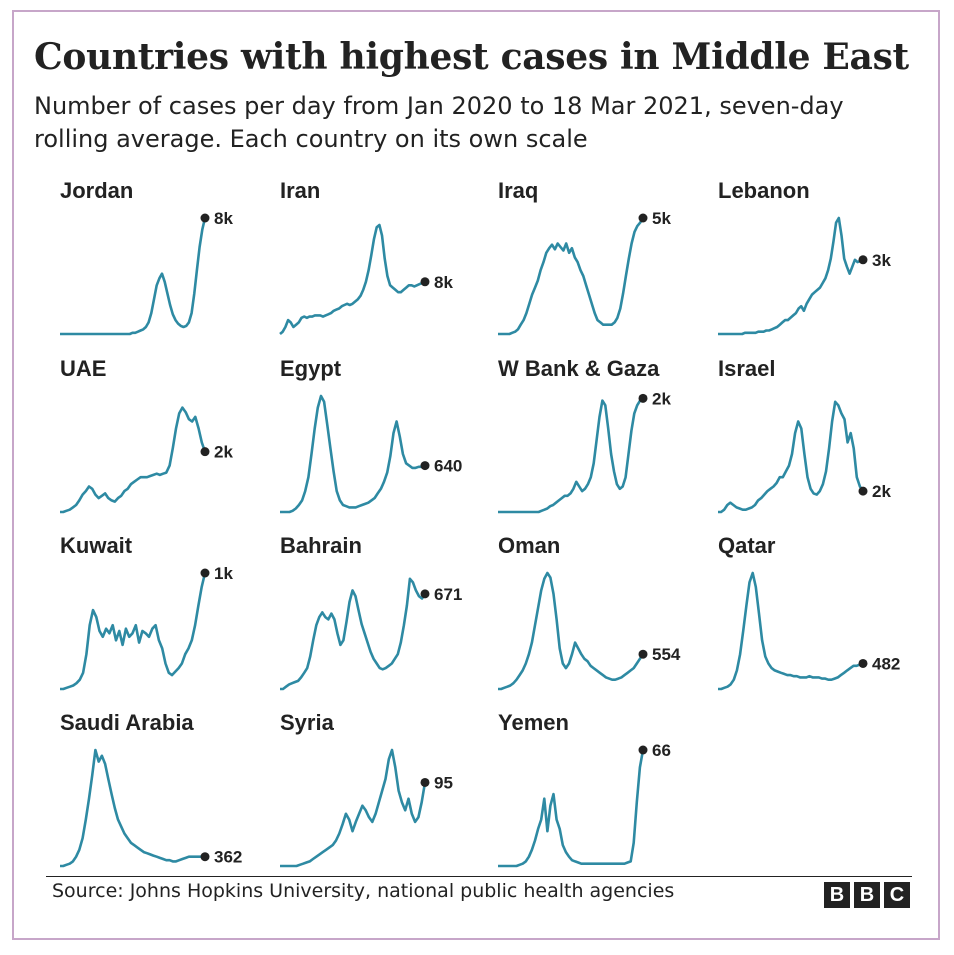 This screenshot has width=954, height=955. Describe the element at coordinates (518, 190) in the screenshot. I see `country-name: Iraq` at that location.